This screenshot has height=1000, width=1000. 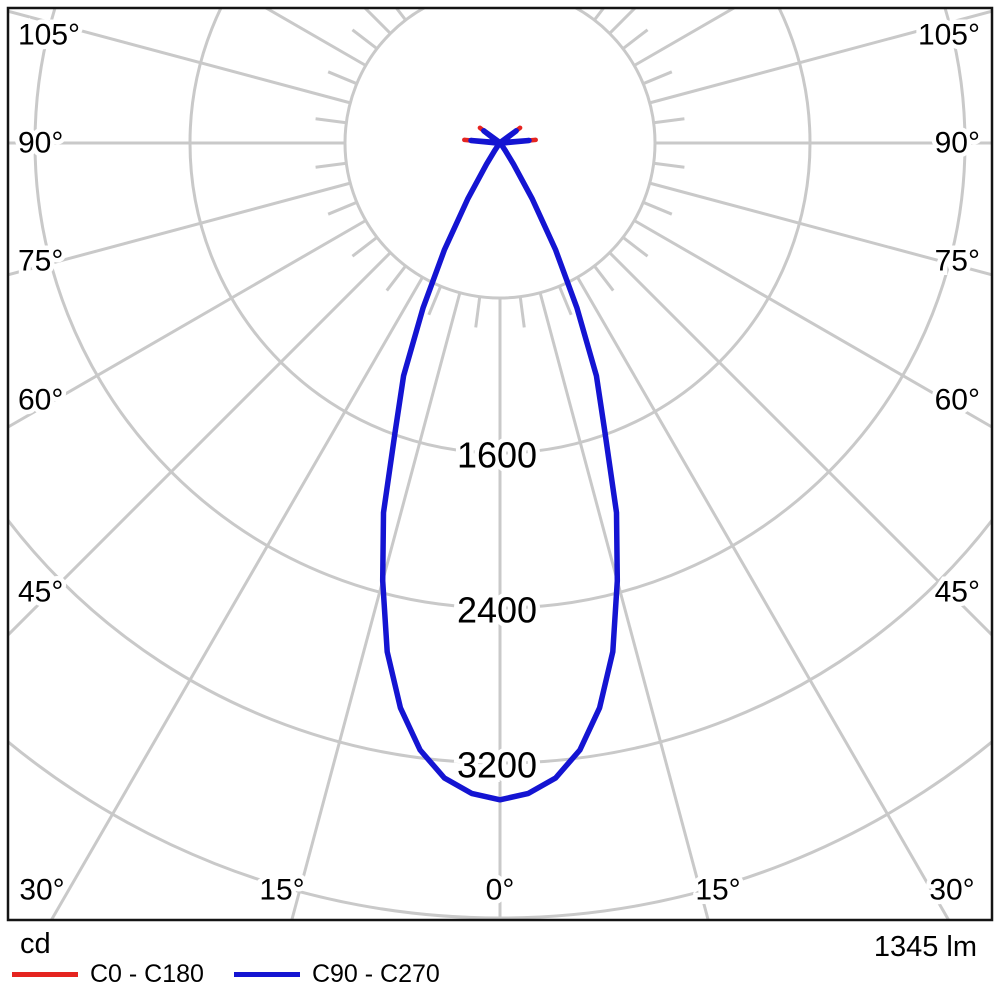 What do you see at coordinates (179, 229) in the screenshot?
I see `grid-radial--75` at bounding box center [179, 229].